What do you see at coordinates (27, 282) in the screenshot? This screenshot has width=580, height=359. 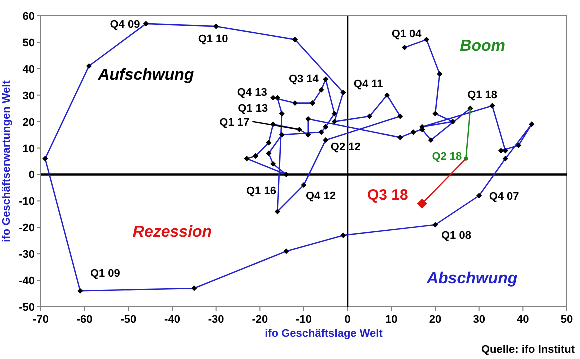 I see `y-tick-label: -40` at bounding box center [27, 282].